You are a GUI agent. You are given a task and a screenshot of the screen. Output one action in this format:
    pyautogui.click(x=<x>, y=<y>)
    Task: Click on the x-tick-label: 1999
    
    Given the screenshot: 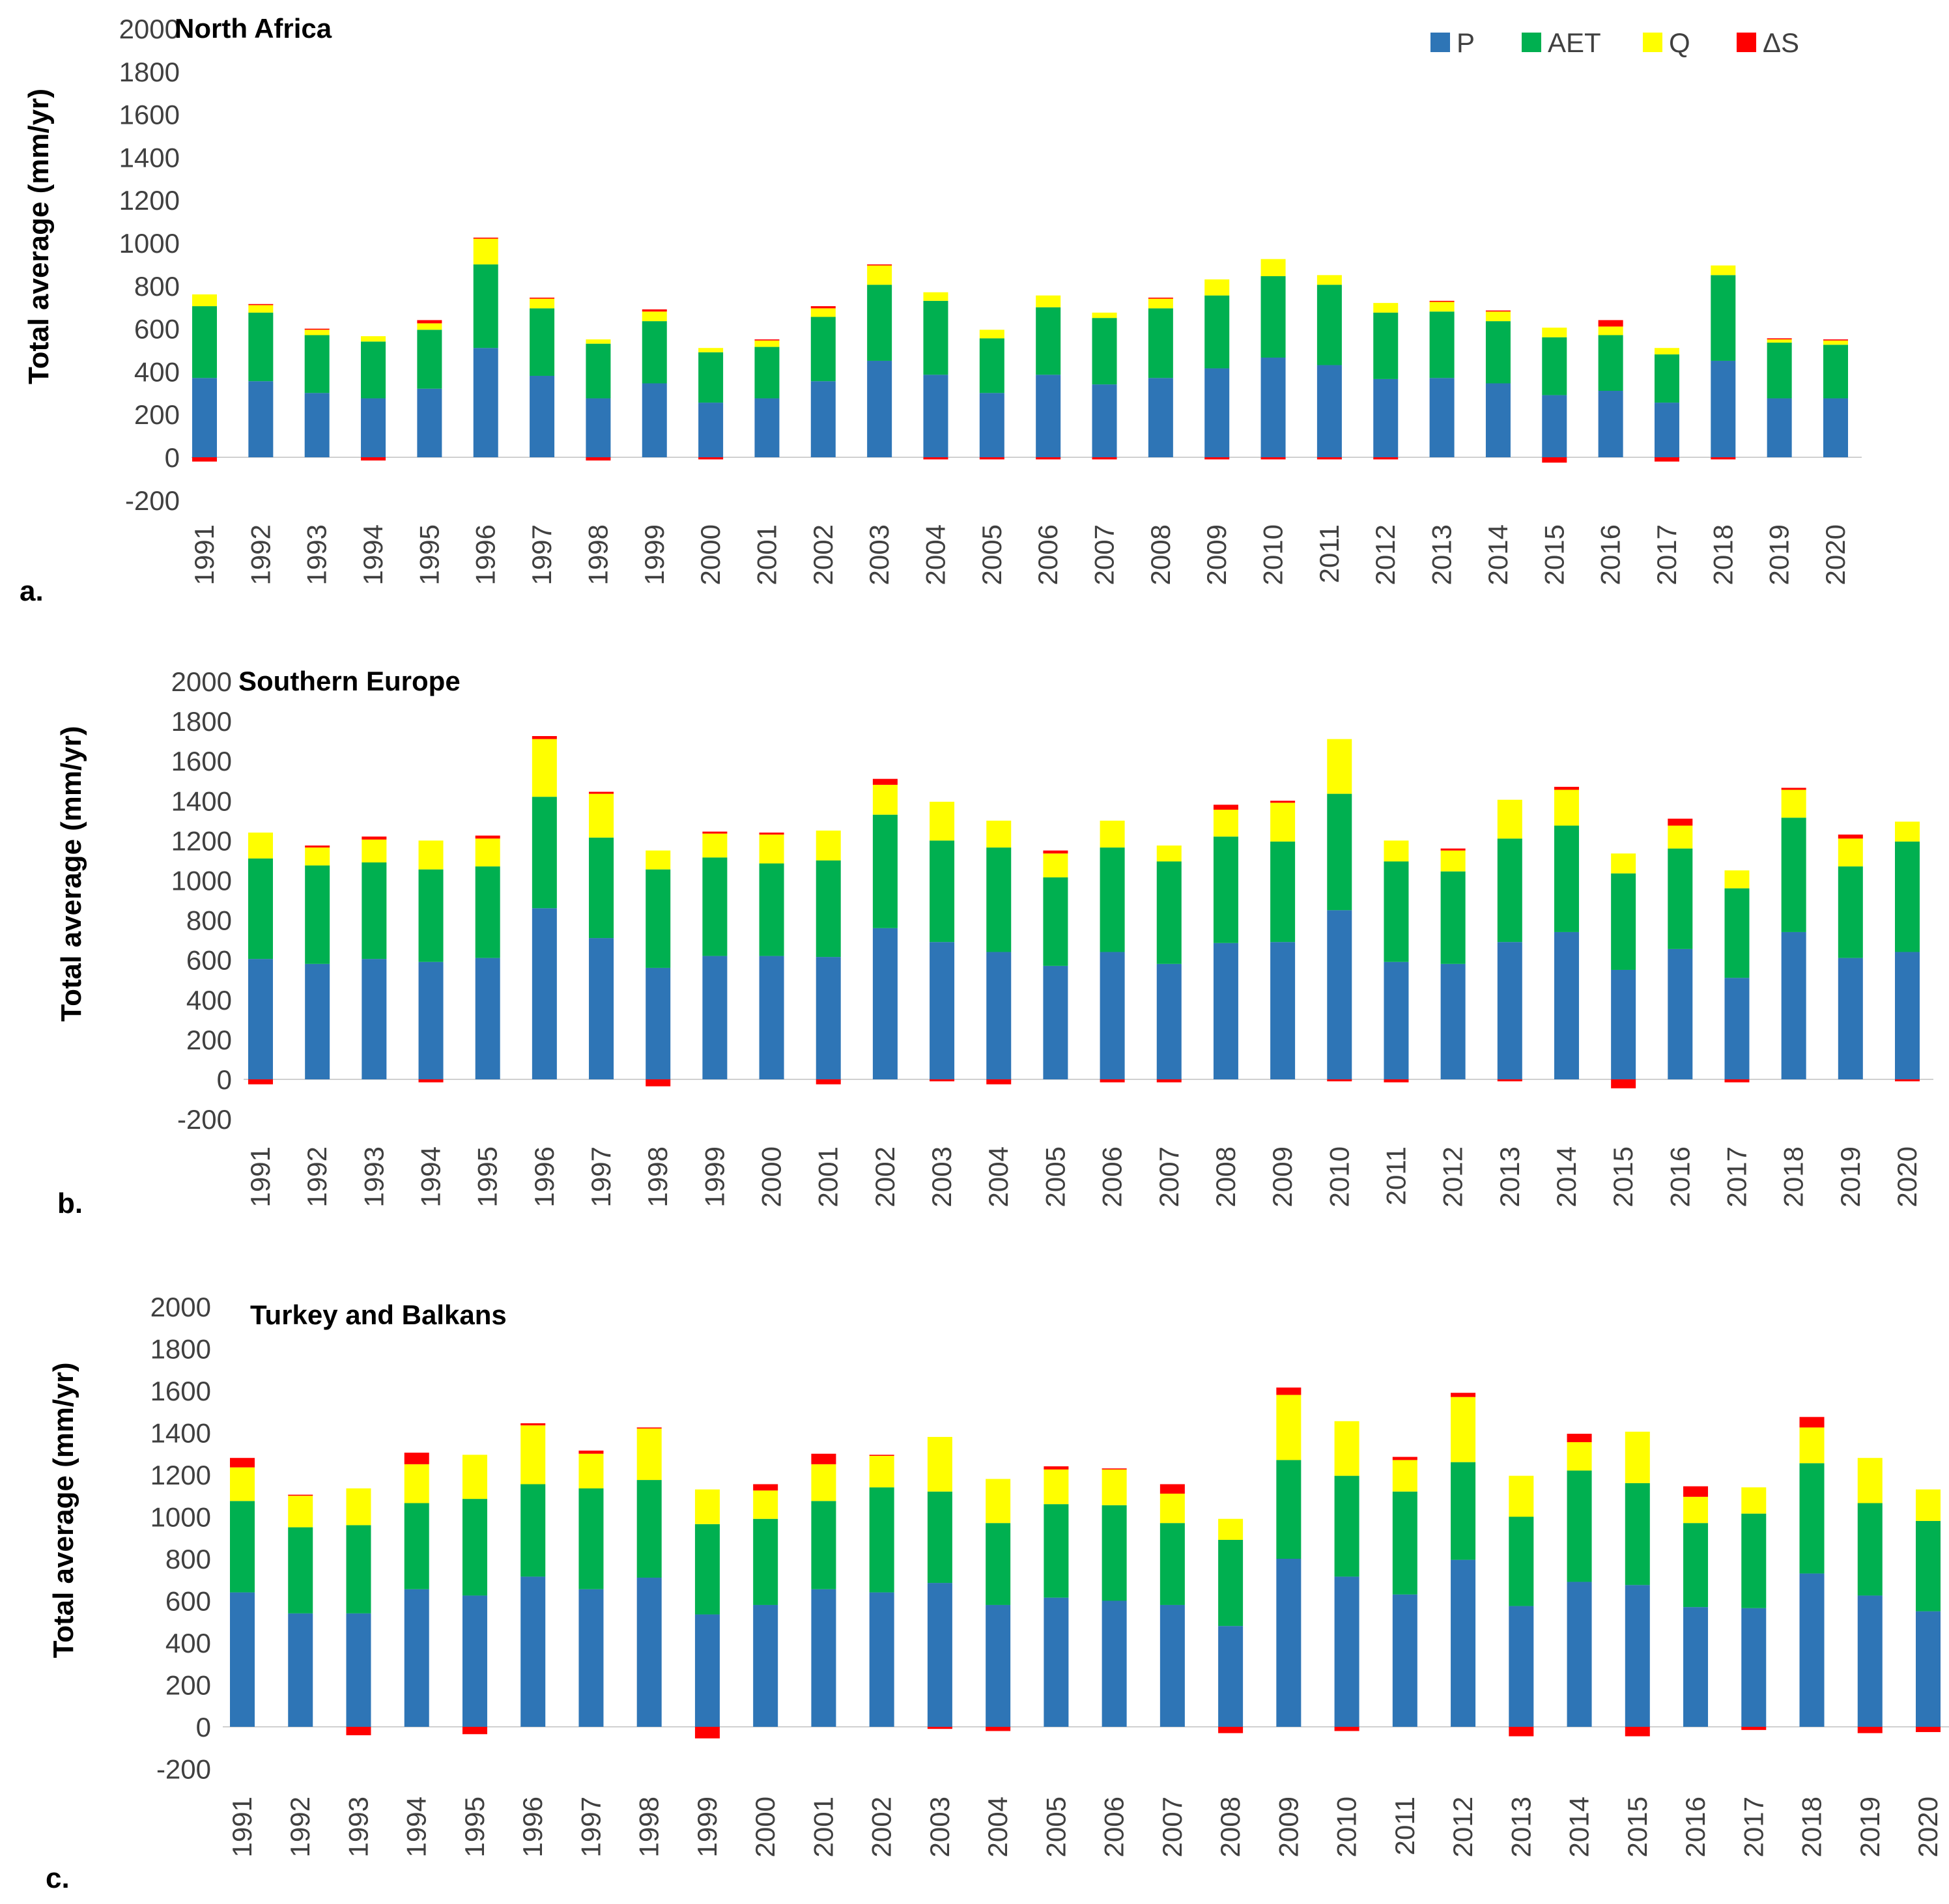 What is the action you would take?
    pyautogui.click(x=654, y=554)
    